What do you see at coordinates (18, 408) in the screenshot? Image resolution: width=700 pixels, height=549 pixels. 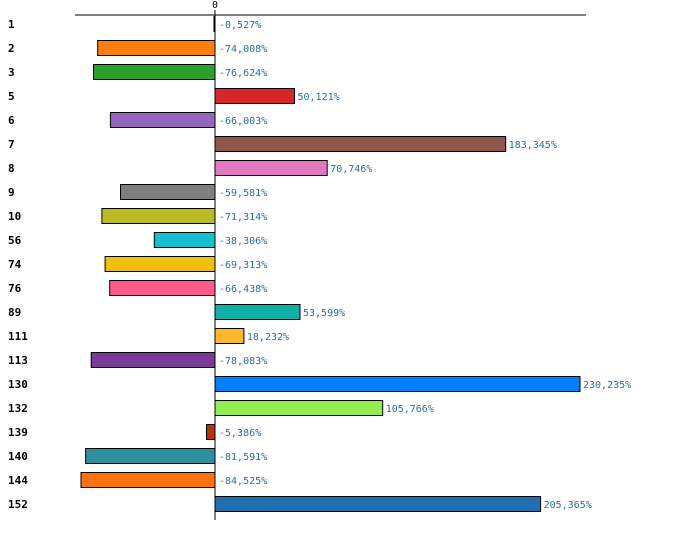 I see `category-label-132: 132` at bounding box center [18, 408].